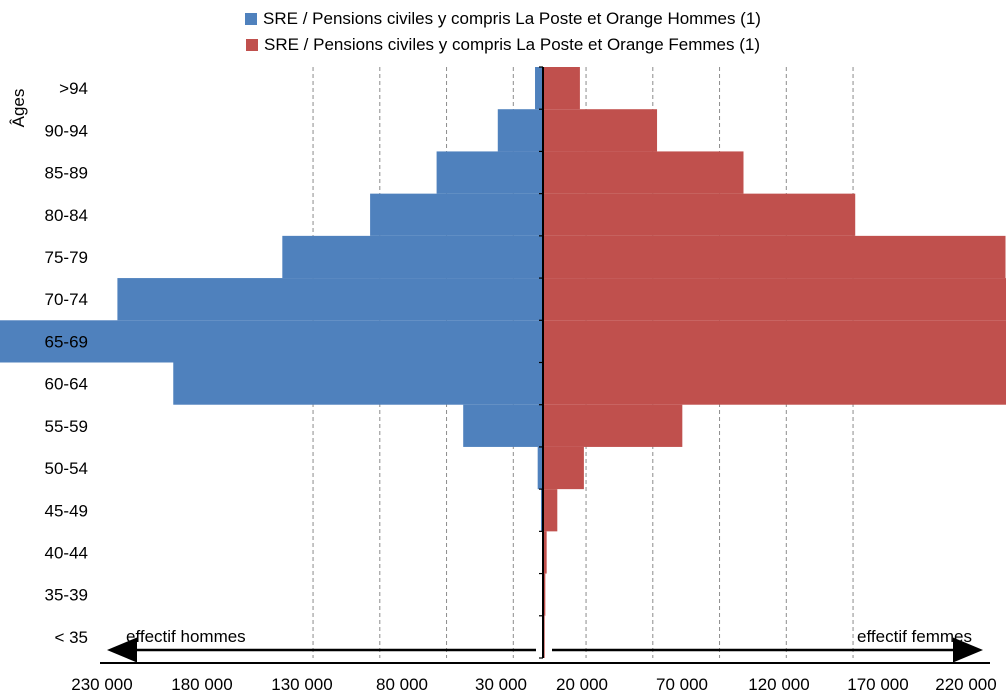 The width and height of the screenshot is (1006, 696). What do you see at coordinates (66, 215) in the screenshot?
I see `category-label: 80-84` at bounding box center [66, 215].